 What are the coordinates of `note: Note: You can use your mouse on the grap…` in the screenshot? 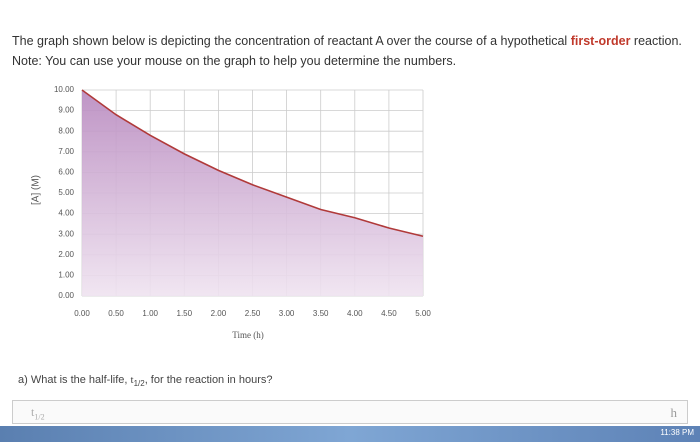 It's located at (234, 61).